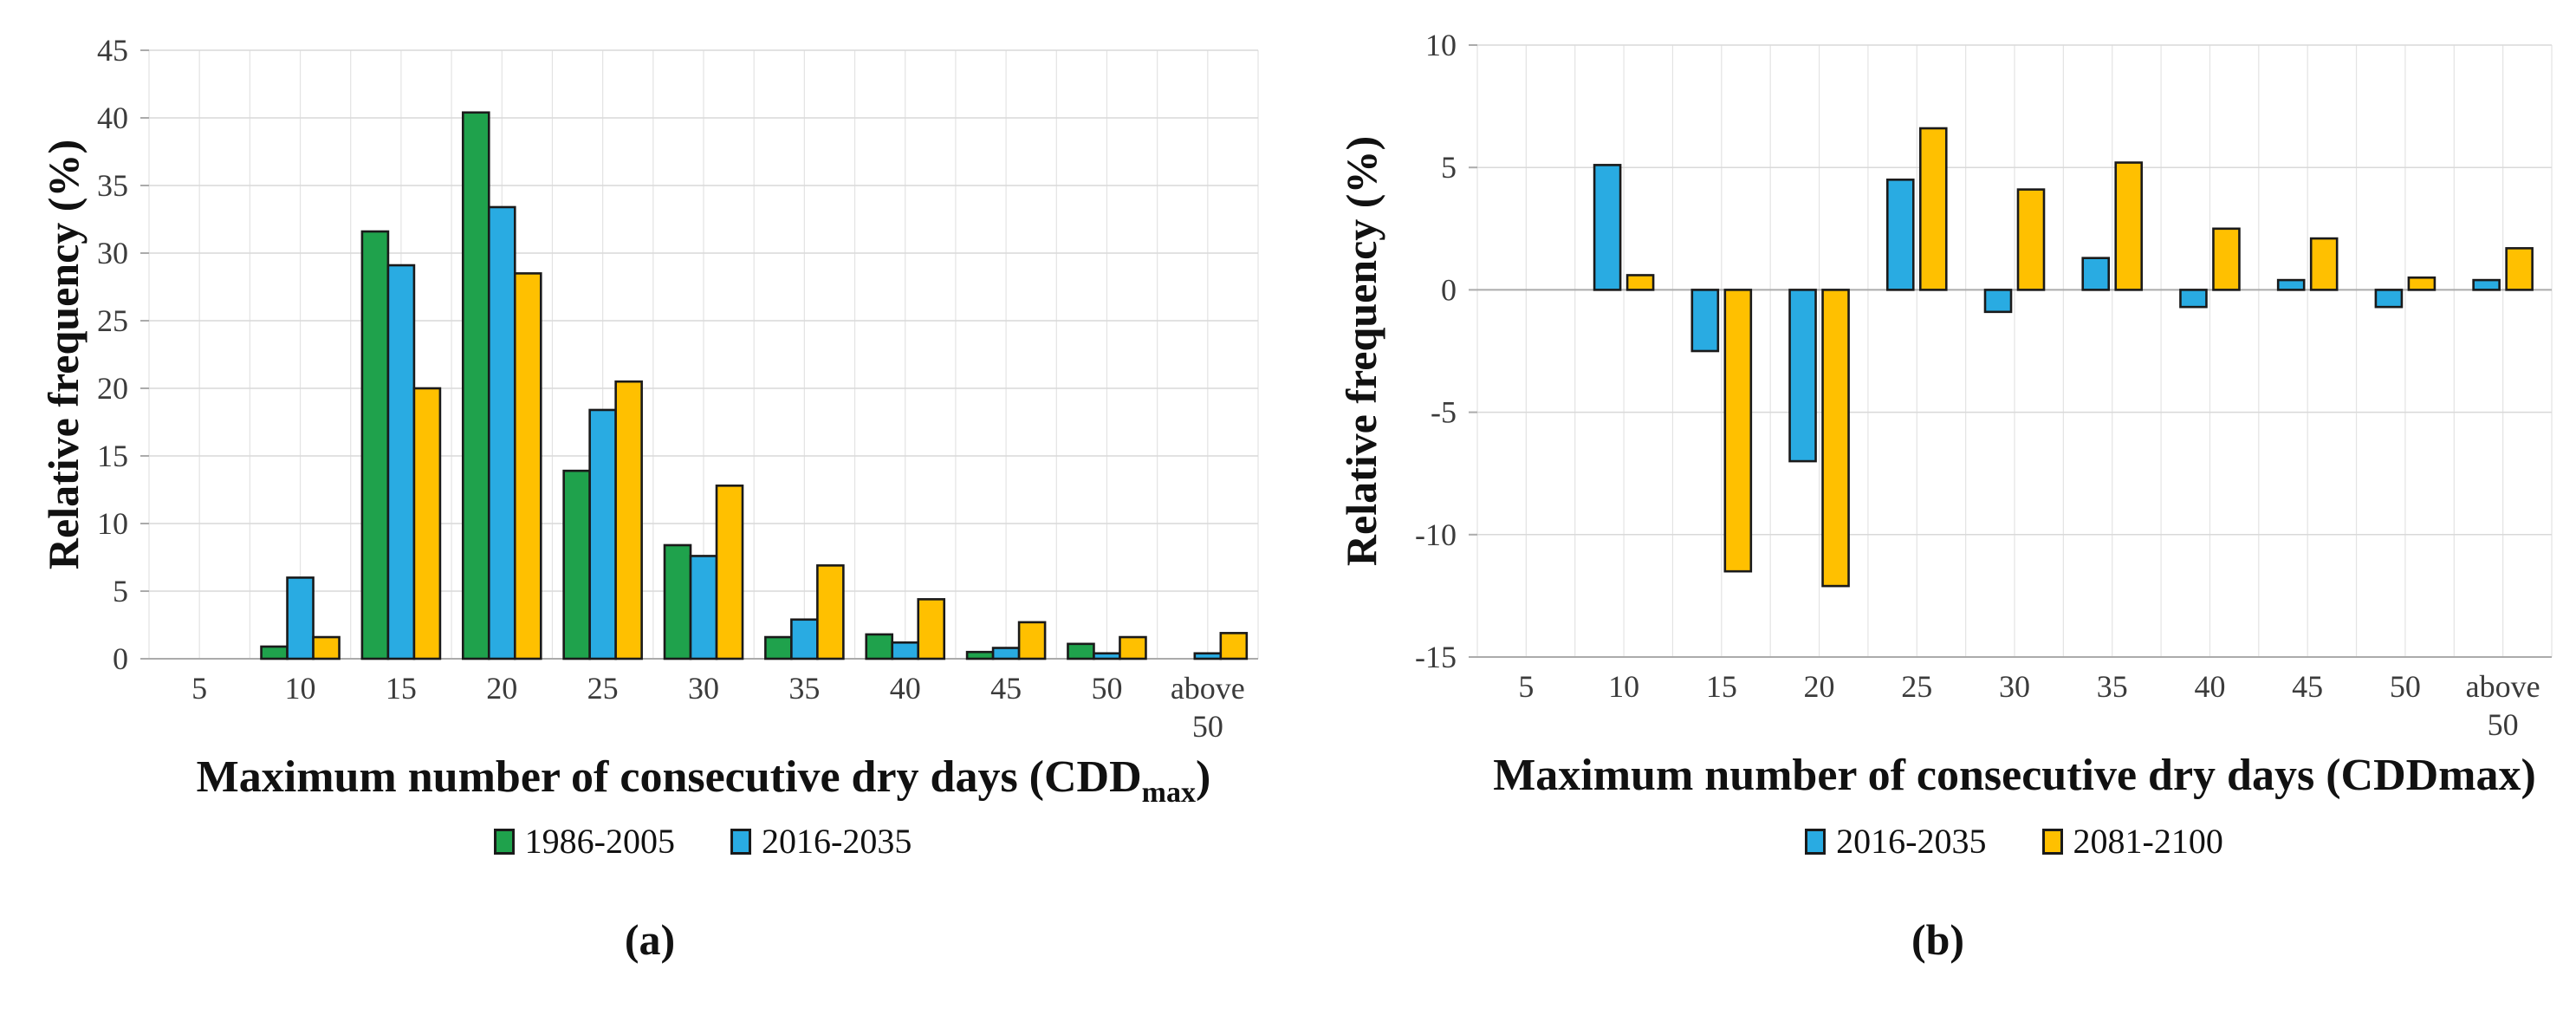  Describe the element at coordinates (113, 320) in the screenshot. I see `y-tick-label: 25` at that location.